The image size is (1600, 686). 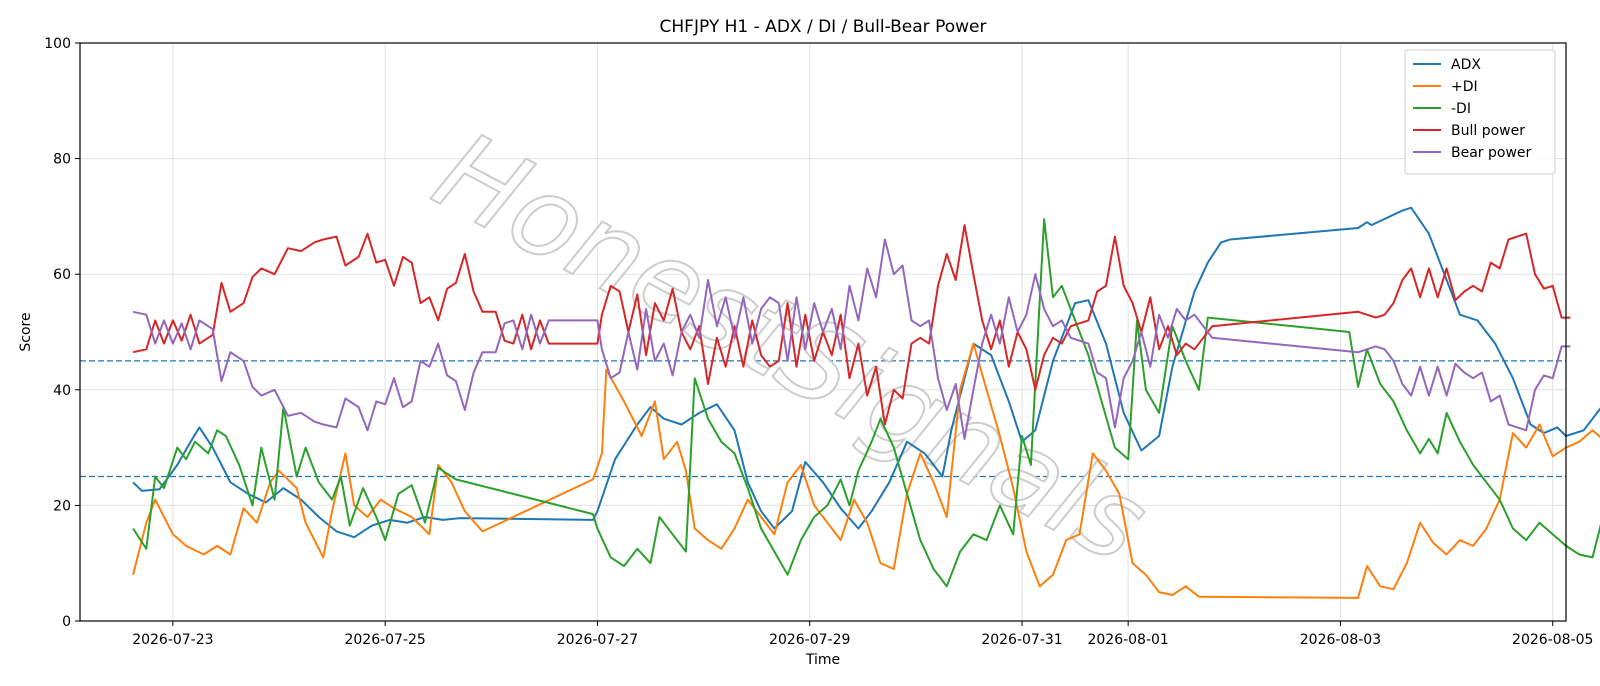 I want to click on y-axis-label: Score, so click(x=26, y=331).